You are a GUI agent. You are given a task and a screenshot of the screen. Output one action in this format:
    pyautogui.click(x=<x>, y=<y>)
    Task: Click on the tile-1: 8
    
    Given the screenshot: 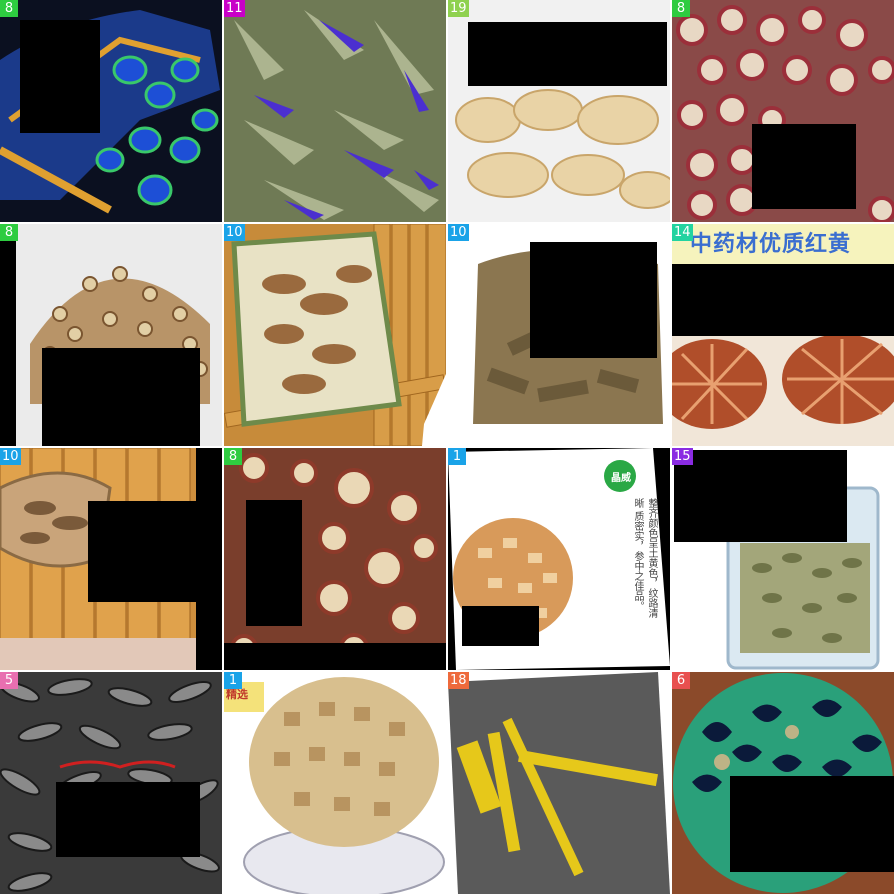 What is the action you would take?
    pyautogui.click(x=111, y=111)
    